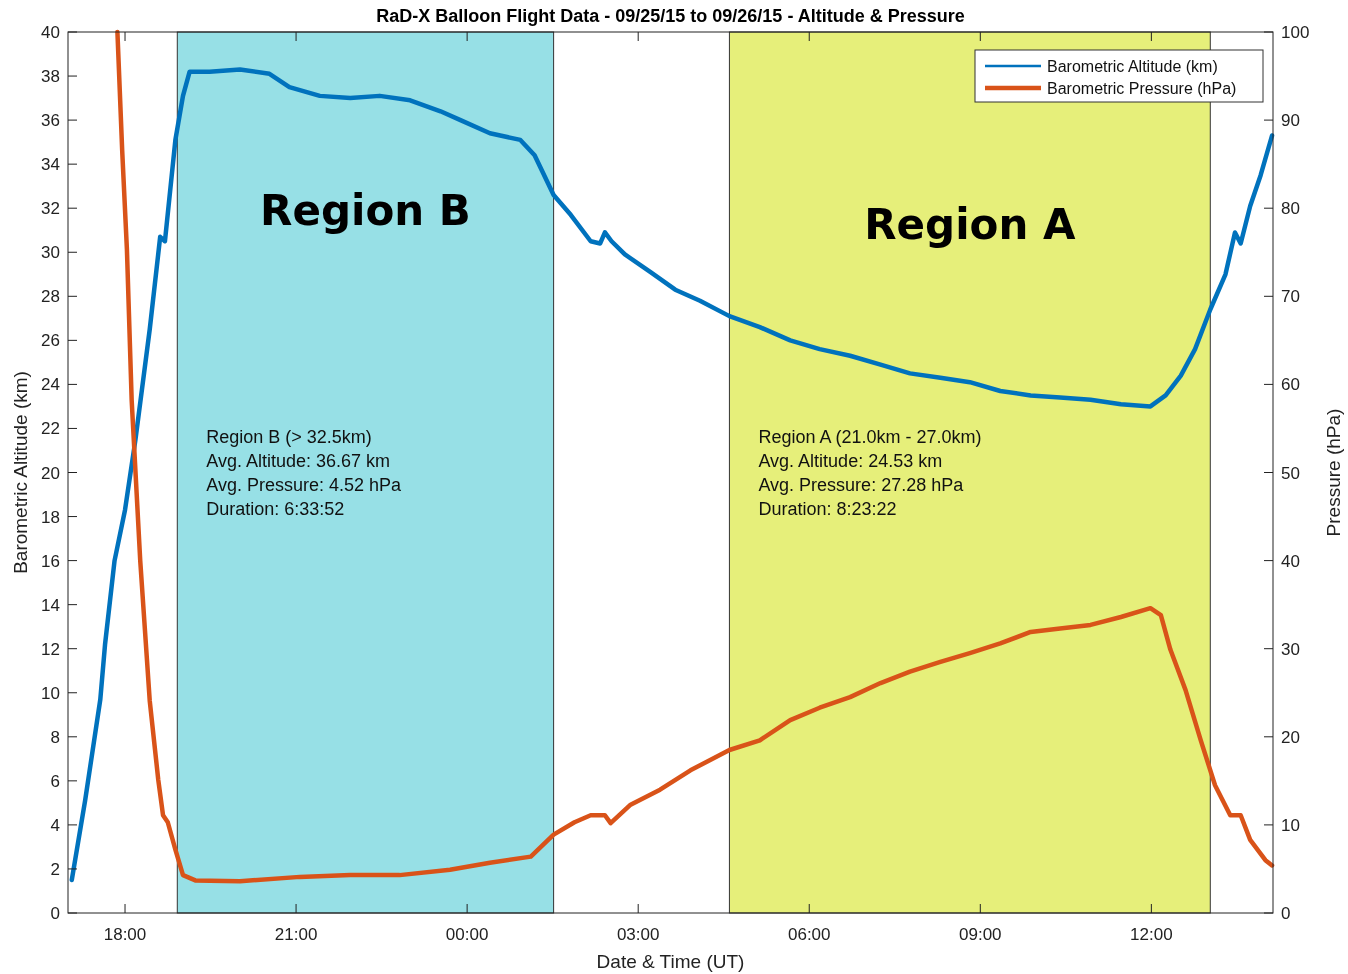 Image resolution: width=1348 pixels, height=974 pixels. What do you see at coordinates (304, 473) in the screenshot?
I see `annotation: Region B (> 32.5km) Avg. Altitude: 36.67 km Avg. Pressure: 4.52 hPa Duration: 6:33:52` at bounding box center [304, 473].